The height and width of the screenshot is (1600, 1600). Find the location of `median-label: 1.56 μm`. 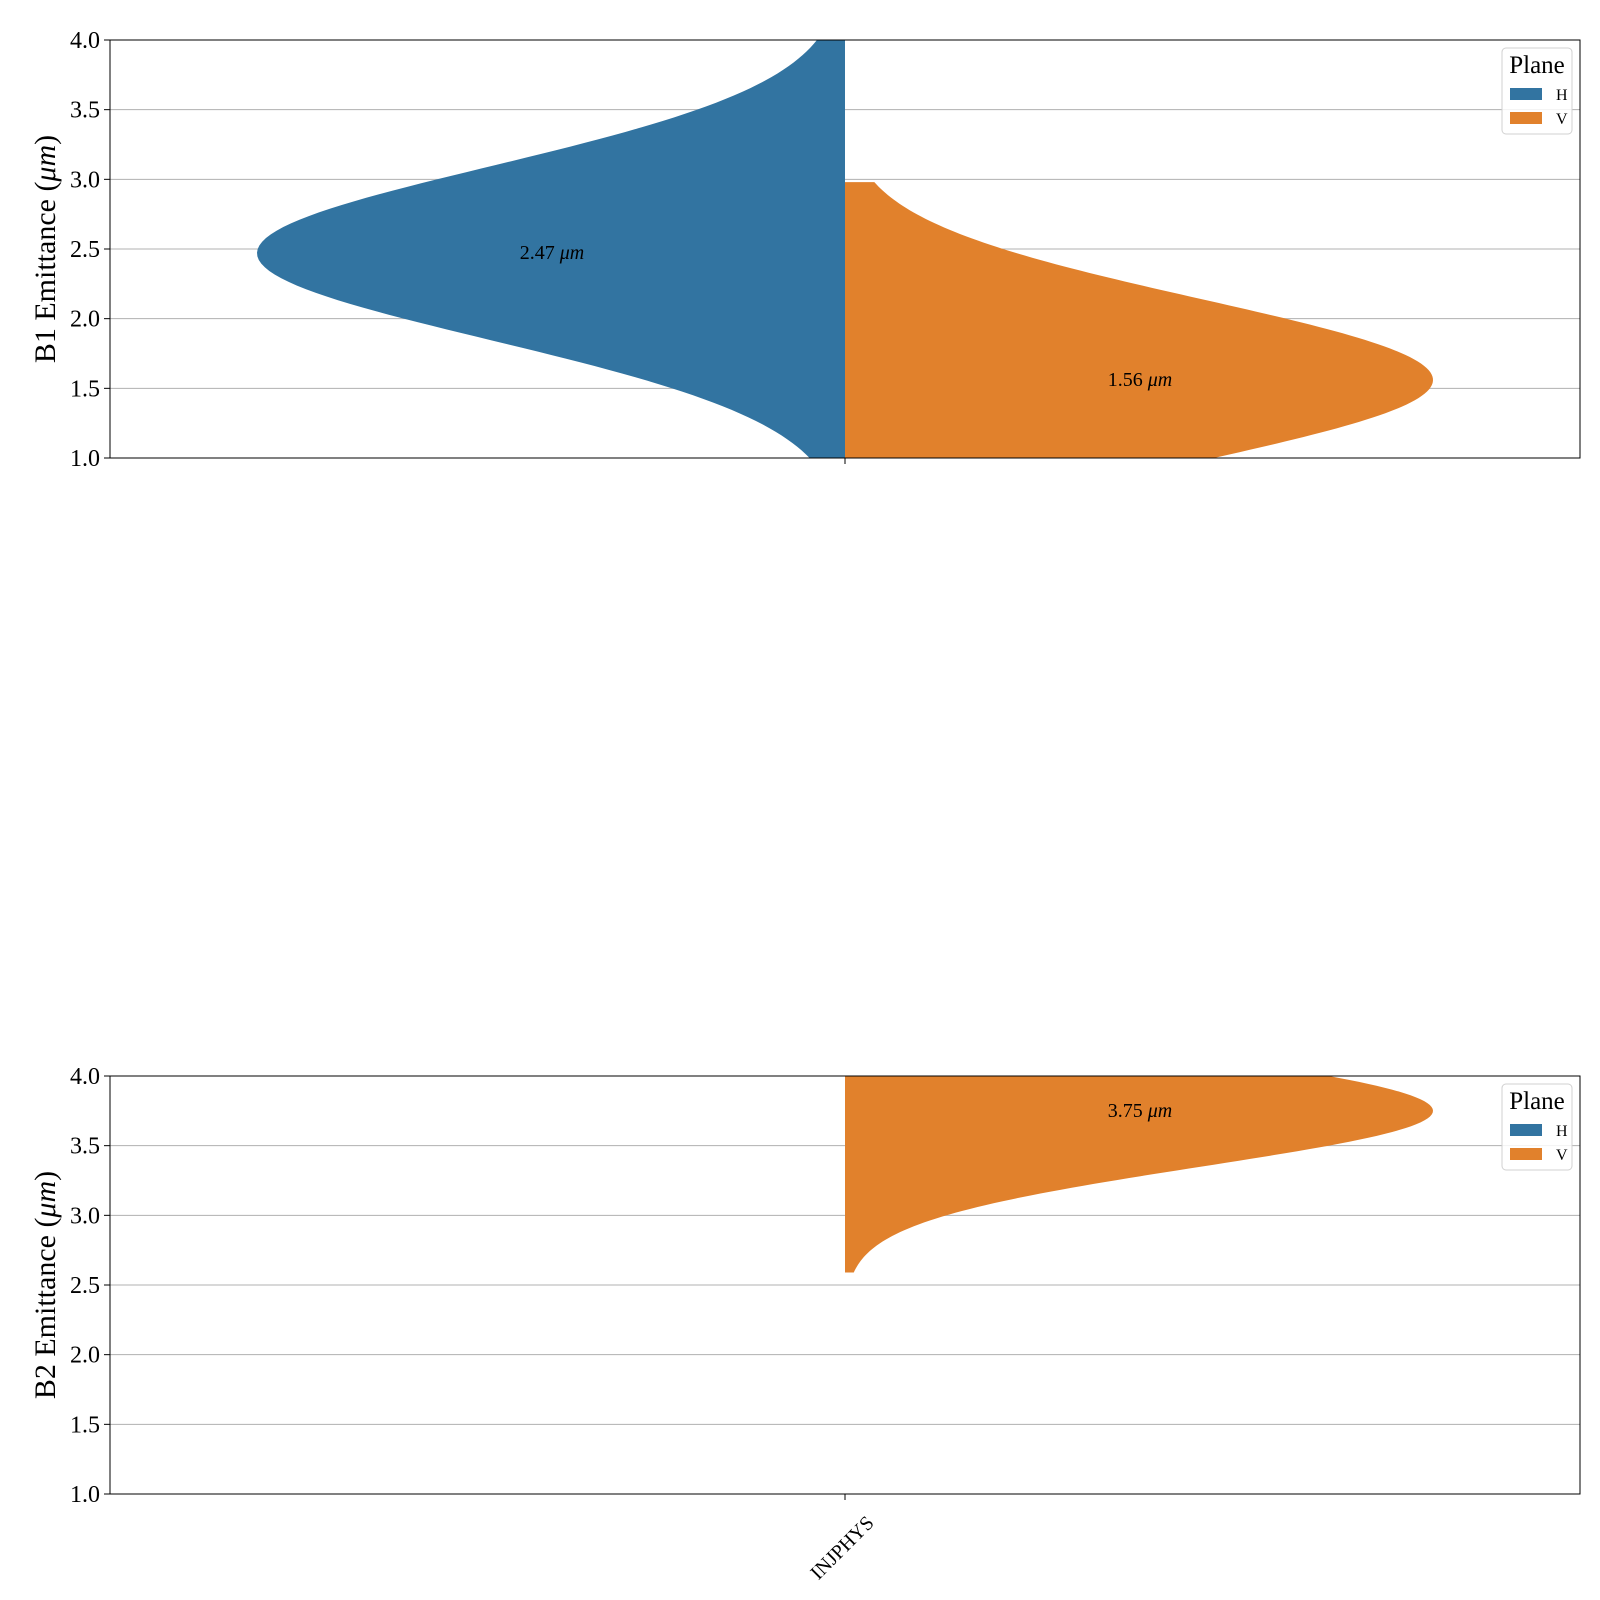

median-label: 1.56 μm is located at coordinates (1140, 380).